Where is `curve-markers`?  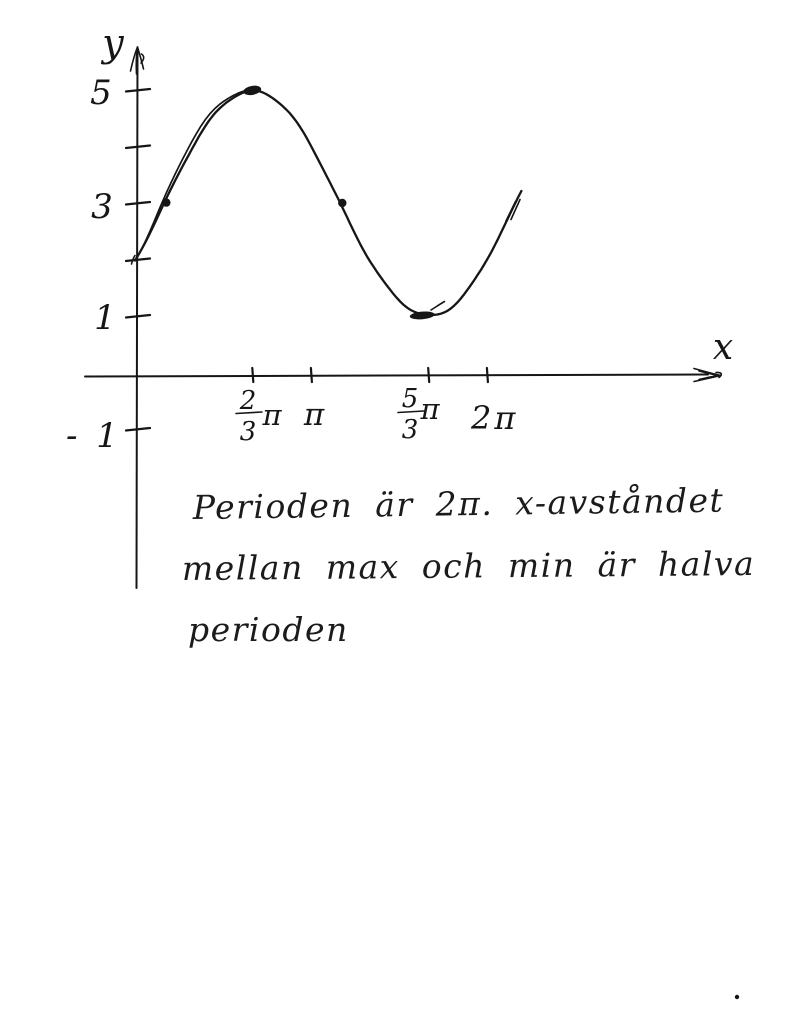 curve-markers is located at coordinates (298, 202).